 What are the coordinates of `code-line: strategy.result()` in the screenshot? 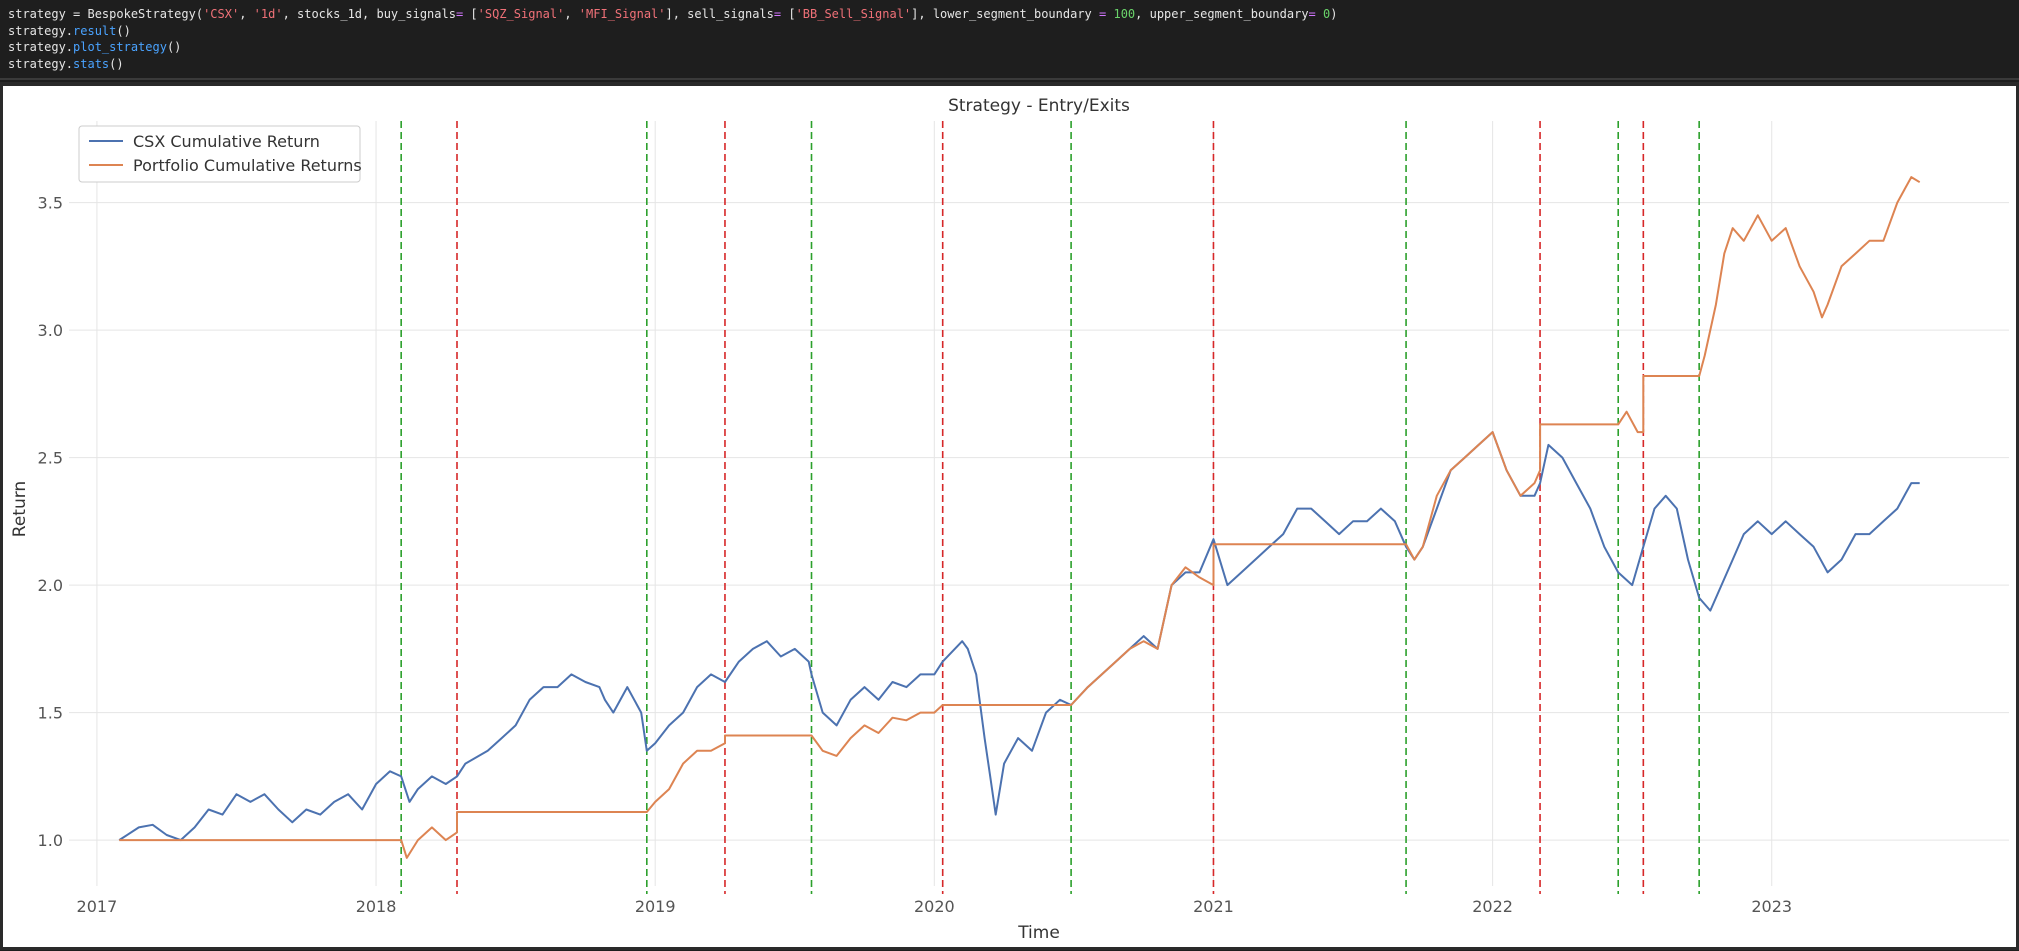 It's located at (69, 31).